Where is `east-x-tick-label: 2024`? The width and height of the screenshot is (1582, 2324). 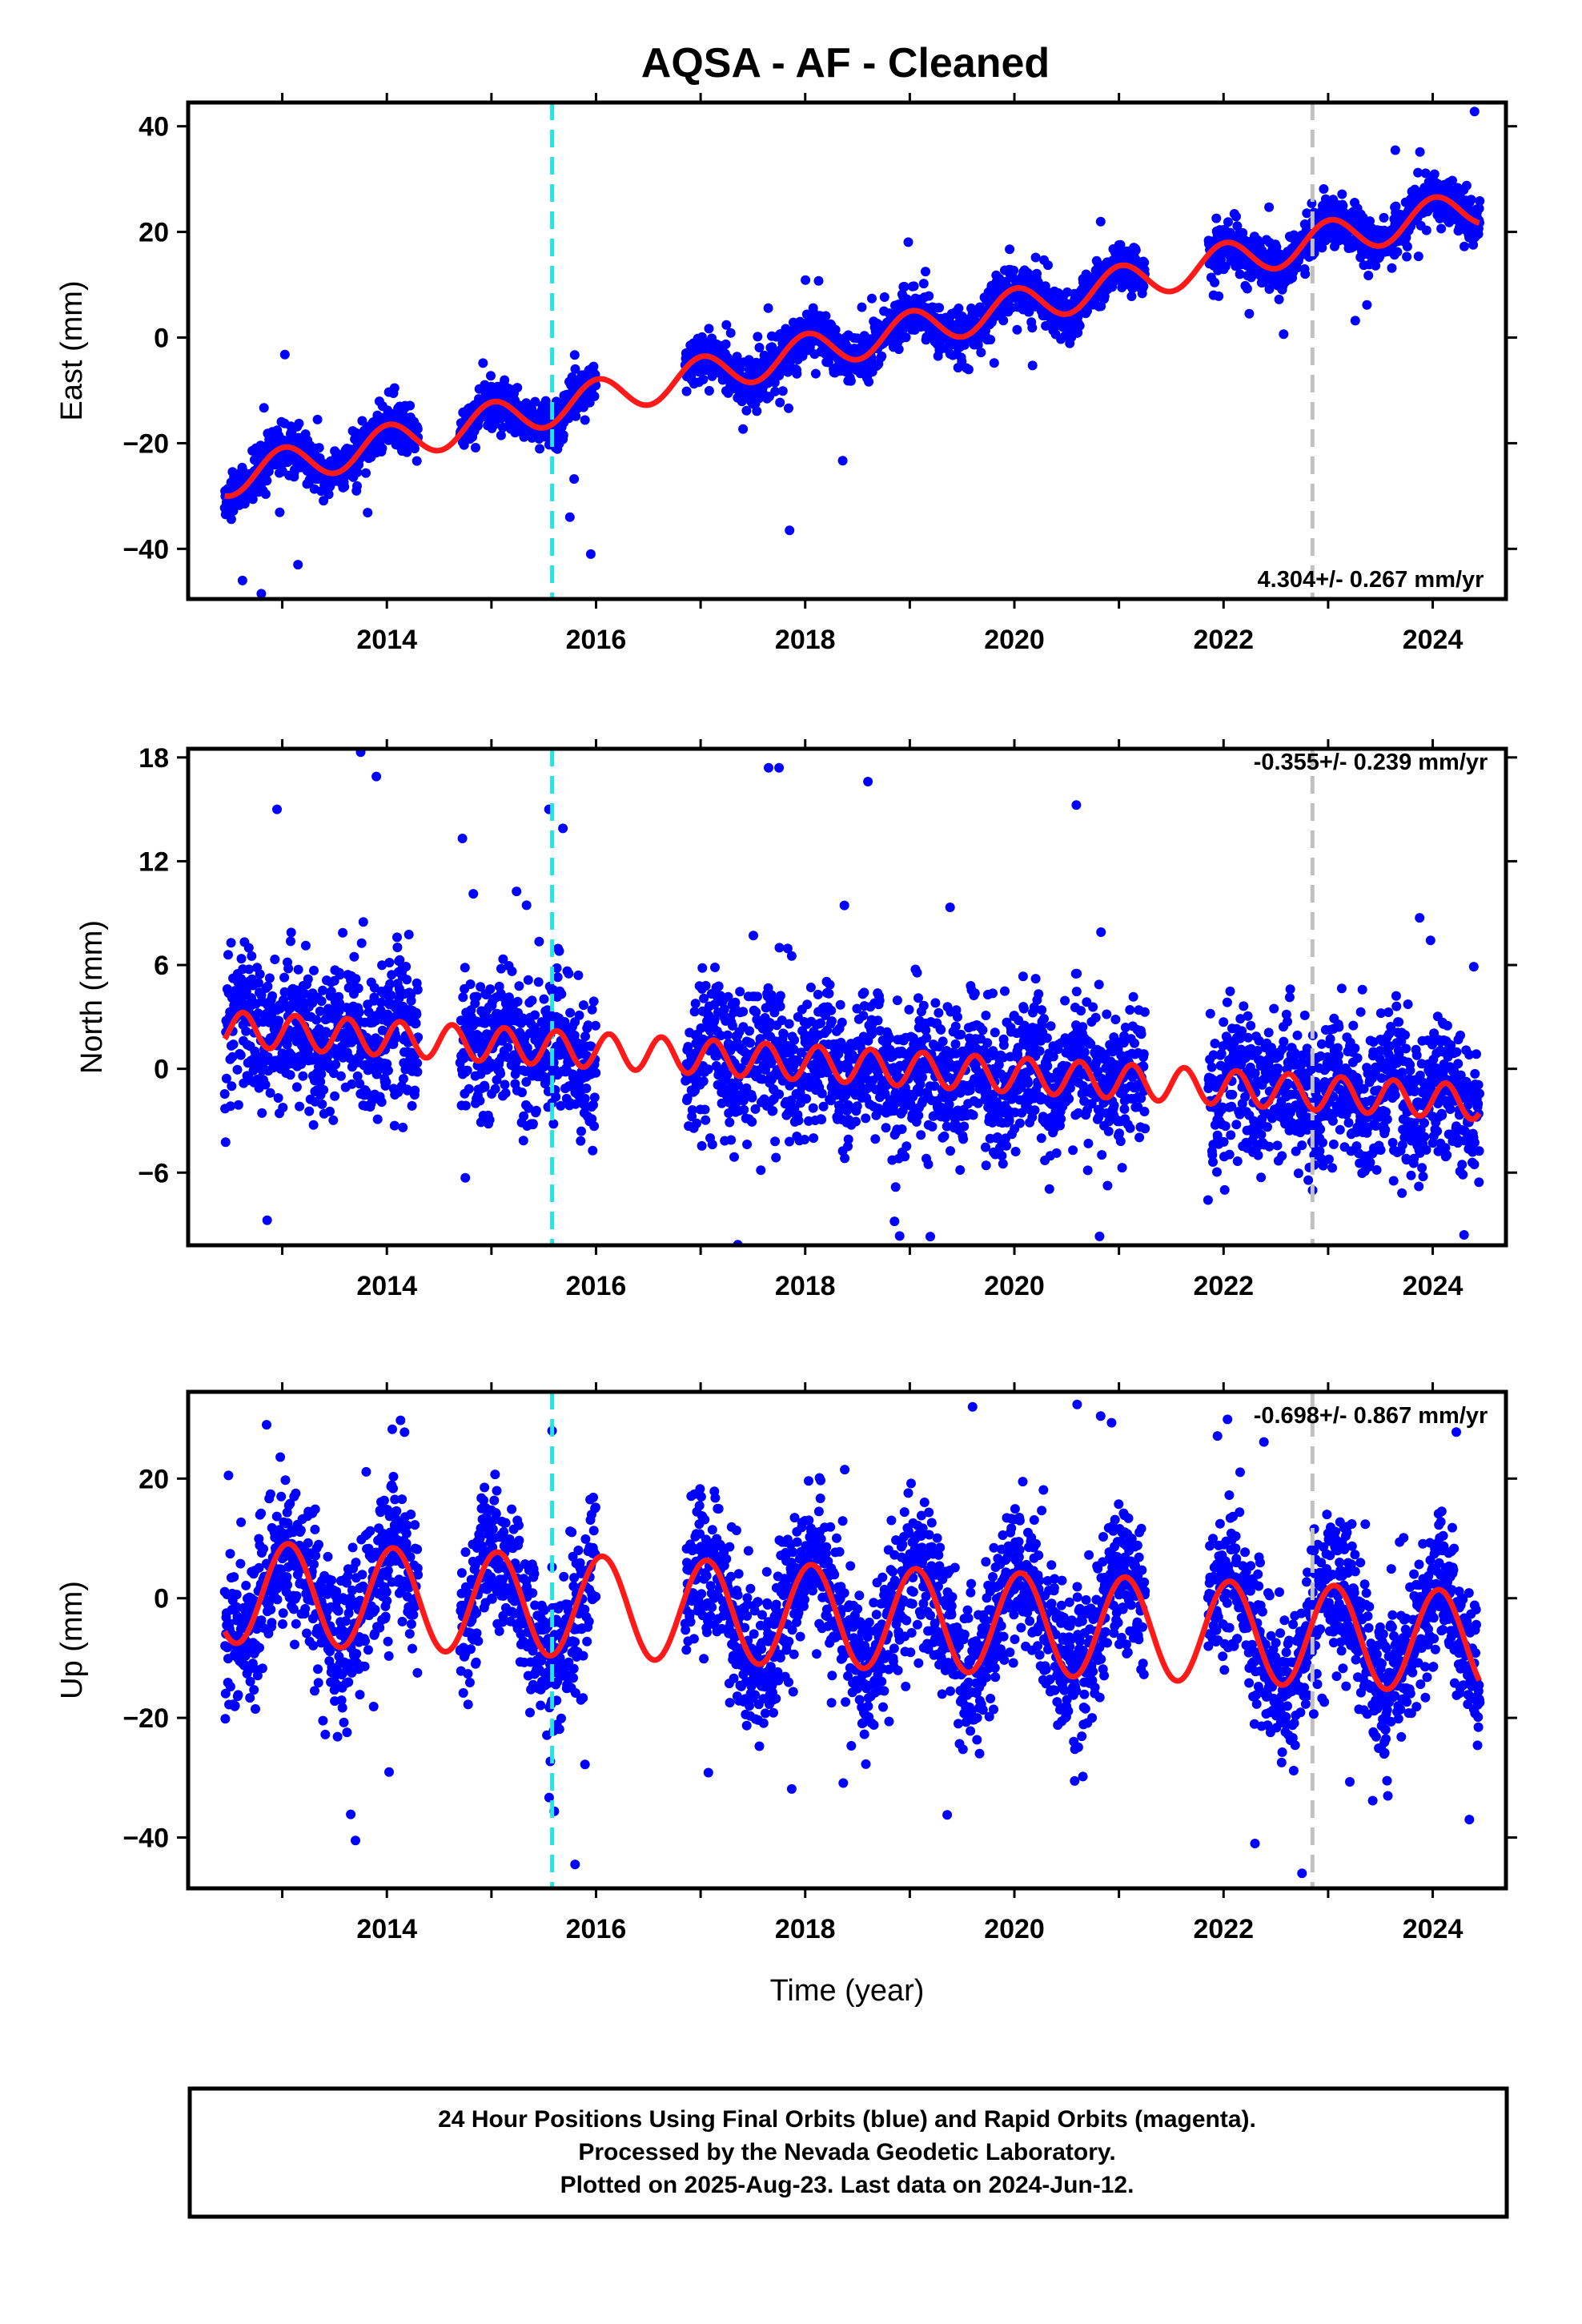
east-x-tick-label: 2024 is located at coordinates (1434, 640).